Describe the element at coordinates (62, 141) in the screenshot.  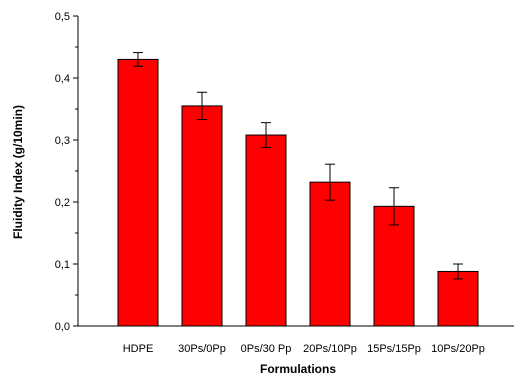
I see `y-tick-label-3: 0,3` at that location.